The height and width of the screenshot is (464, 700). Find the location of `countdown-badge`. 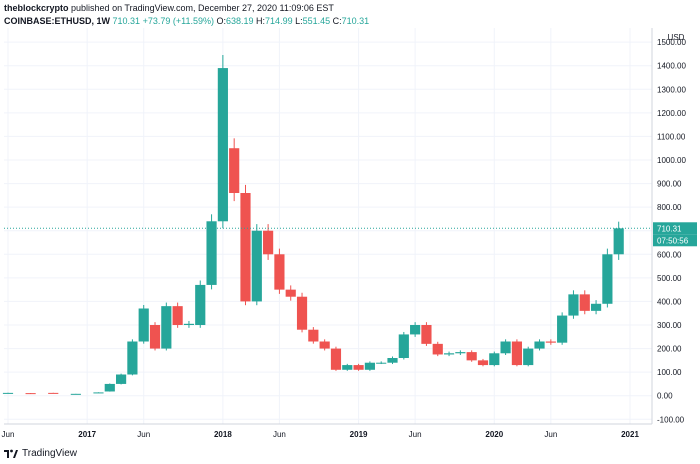

countdown-badge is located at coordinates (675, 240).